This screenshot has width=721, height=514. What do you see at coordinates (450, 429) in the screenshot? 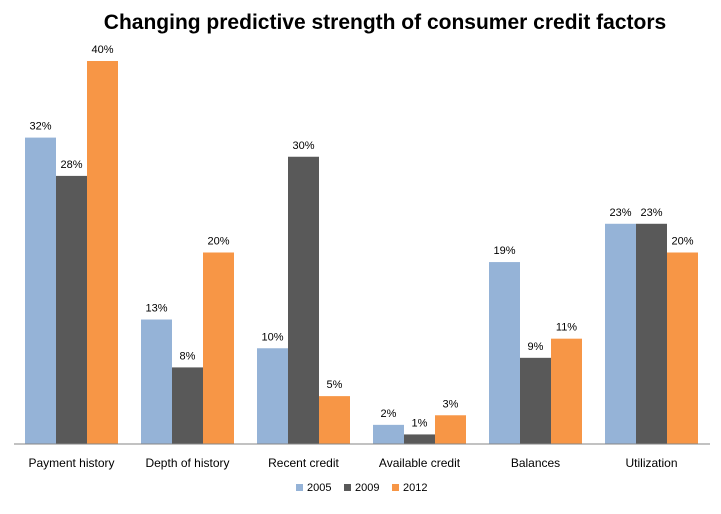
I see `bar-2012-available-credit` at bounding box center [450, 429].